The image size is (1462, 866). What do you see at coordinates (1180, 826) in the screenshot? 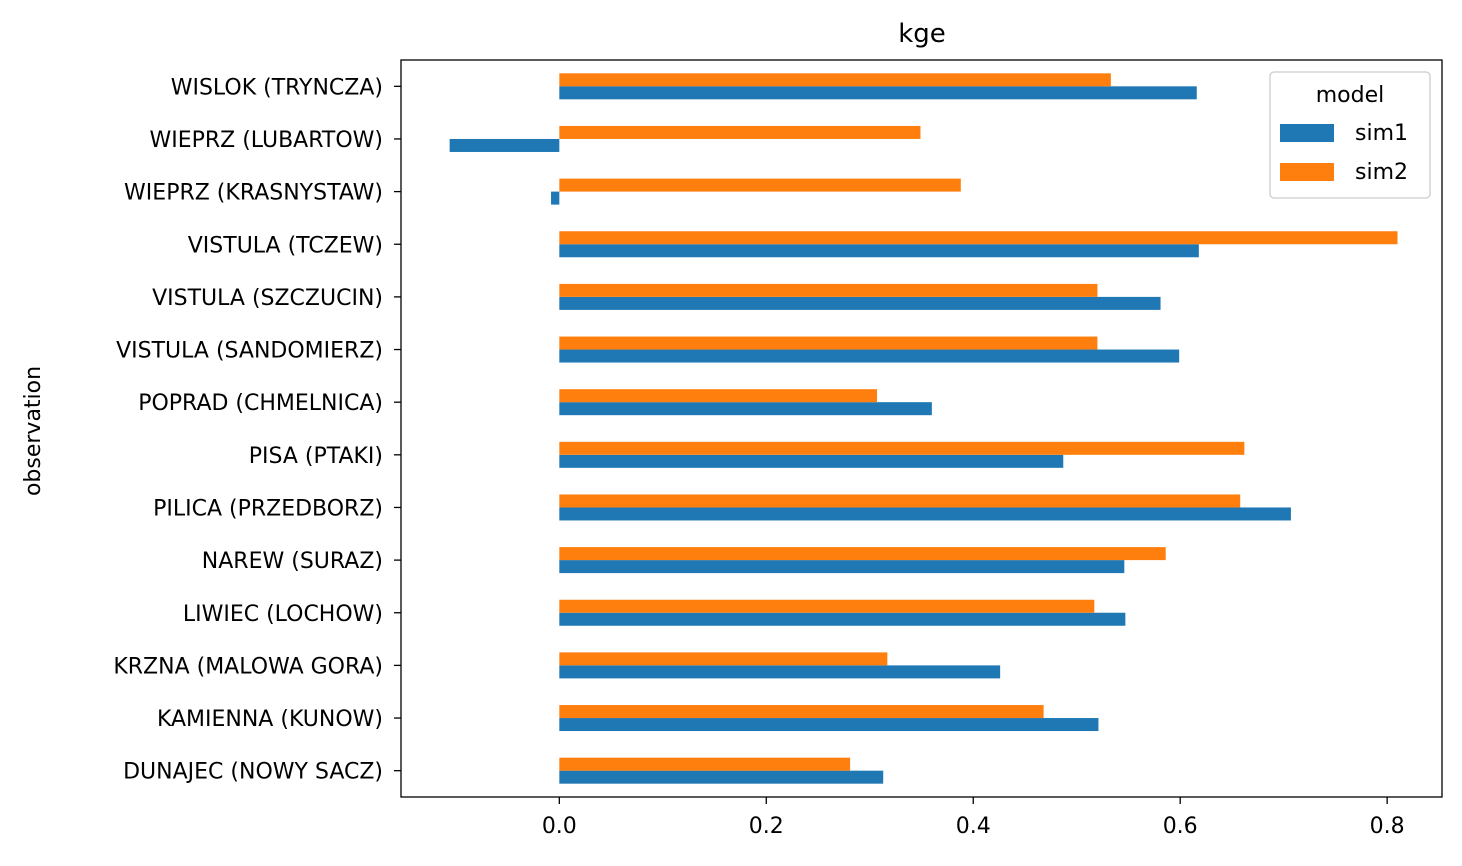
I see `x-tick-label: 0.6` at bounding box center [1180, 826].